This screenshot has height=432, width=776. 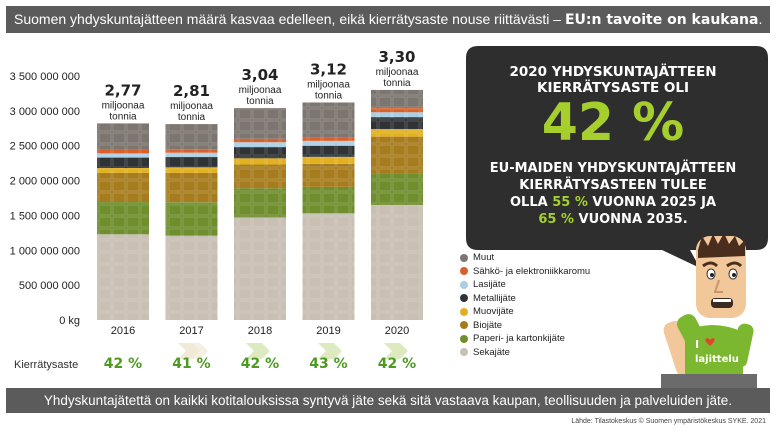 What do you see at coordinates (613, 123) in the screenshot?
I see `bubble-big-rate: 42 %` at bounding box center [613, 123].